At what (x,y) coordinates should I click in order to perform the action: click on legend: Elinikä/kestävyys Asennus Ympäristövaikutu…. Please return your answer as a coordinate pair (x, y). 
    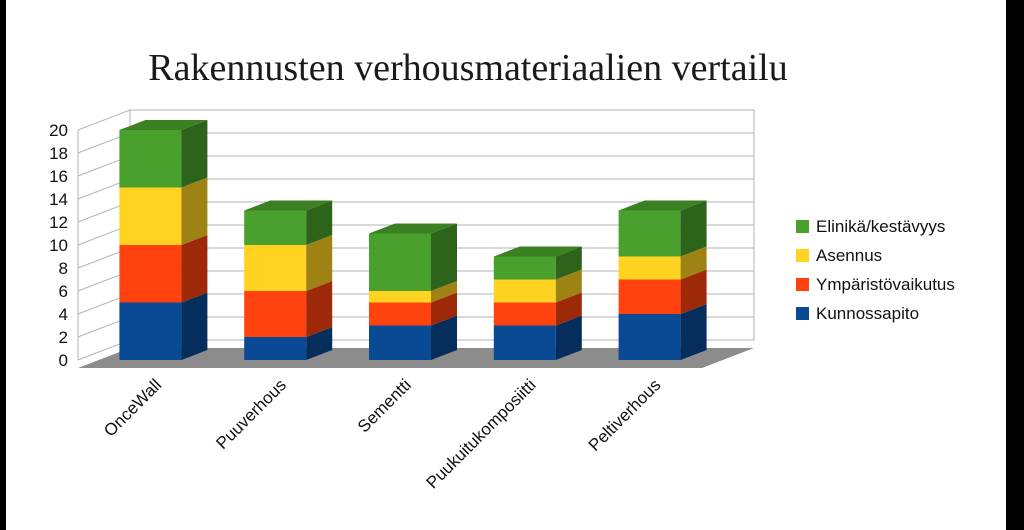
    Looking at the image, I should click on (875, 270).